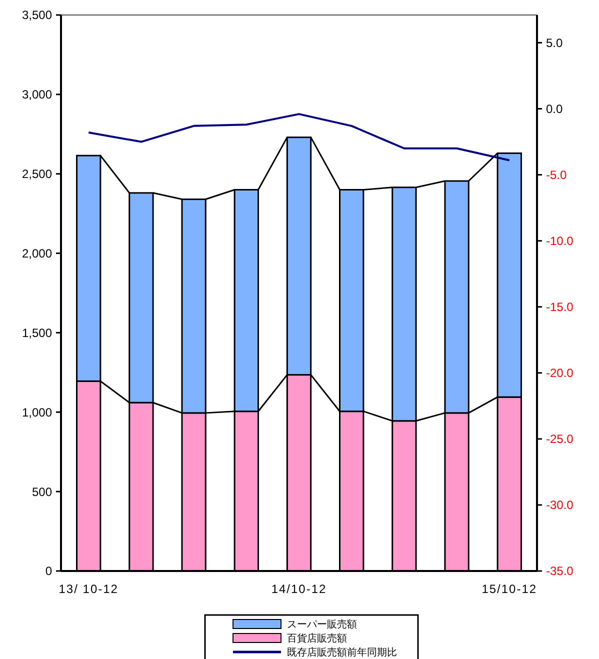 The width and height of the screenshot is (599, 659). What do you see at coordinates (560, 373) in the screenshot?
I see `y2-tick-label: -20.0` at bounding box center [560, 373].